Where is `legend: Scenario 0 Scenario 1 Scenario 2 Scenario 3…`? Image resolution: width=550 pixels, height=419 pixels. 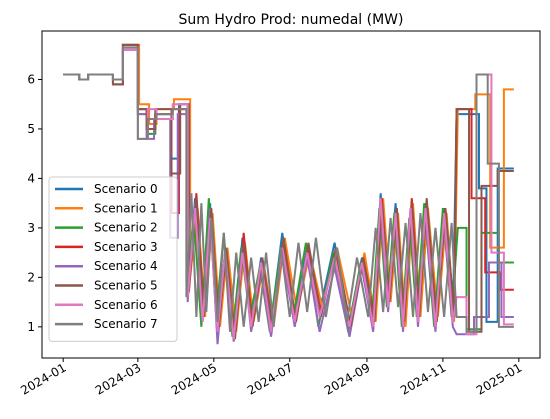 legend: Scenario 0 Scenario 1 Scenario 2 Scenario 3… is located at coordinates (113, 259).